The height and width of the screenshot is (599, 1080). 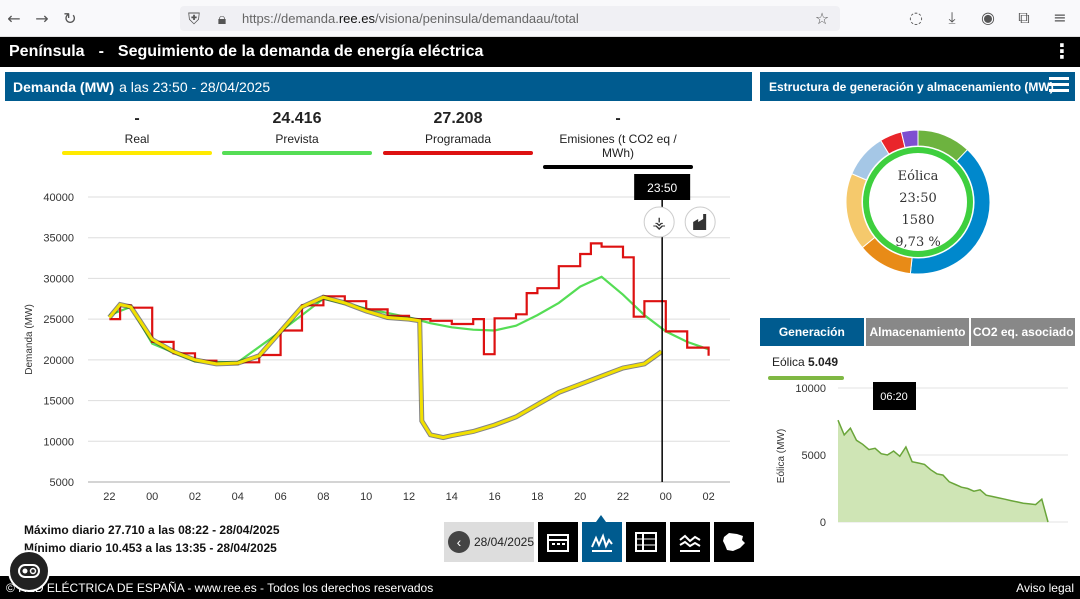 I want to click on small-cursor-label: 06:20, so click(x=894, y=397).